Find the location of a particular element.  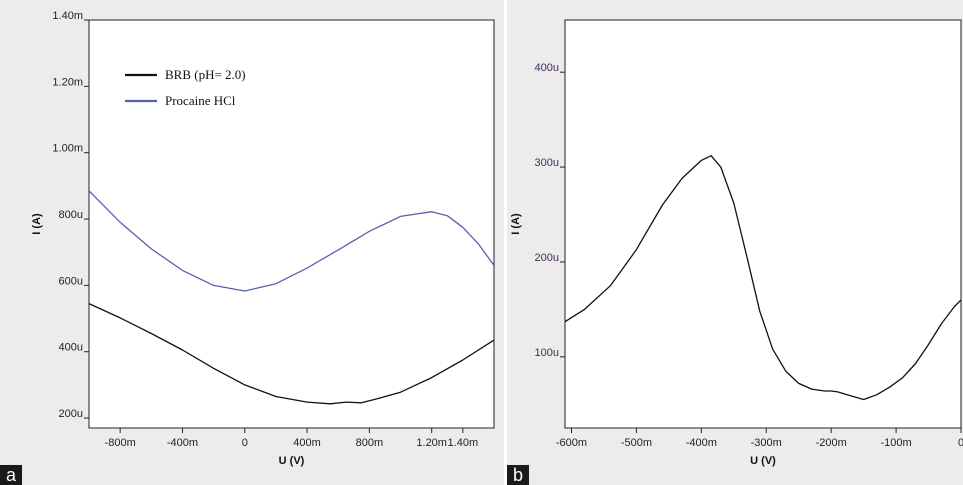

x-tick-label: 1.20m is located at coordinates (431, 443).